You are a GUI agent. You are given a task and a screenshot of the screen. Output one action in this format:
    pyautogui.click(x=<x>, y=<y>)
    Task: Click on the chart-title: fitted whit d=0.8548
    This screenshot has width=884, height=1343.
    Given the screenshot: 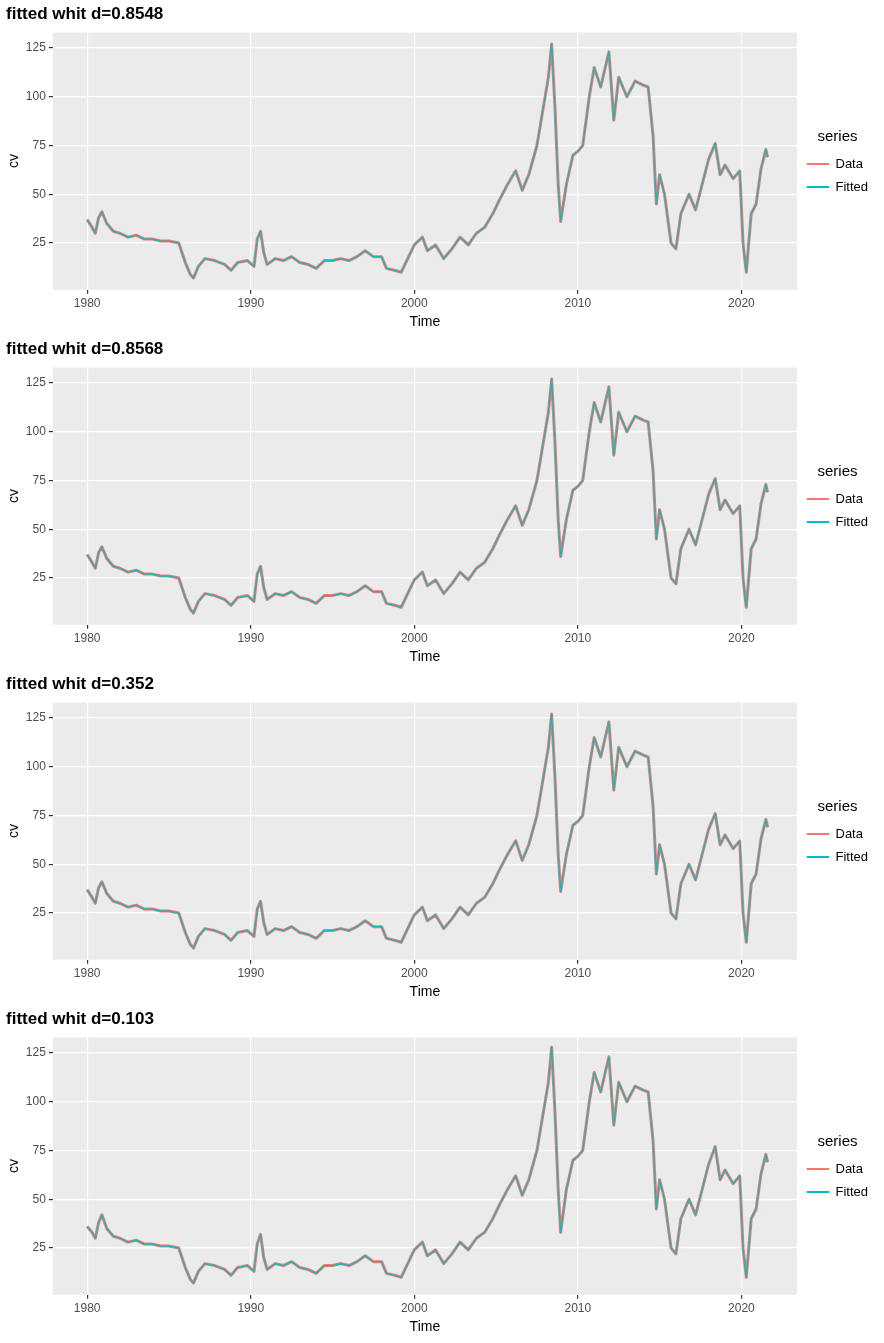 What is the action you would take?
    pyautogui.click(x=85, y=13)
    